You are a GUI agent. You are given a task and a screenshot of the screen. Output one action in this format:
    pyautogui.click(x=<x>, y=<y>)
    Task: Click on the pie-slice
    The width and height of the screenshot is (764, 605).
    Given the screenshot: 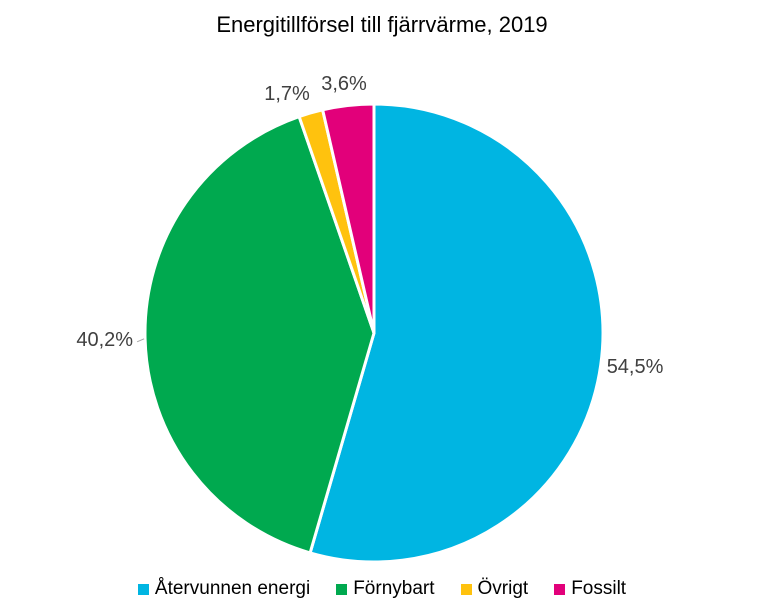 What is the action you would take?
    pyautogui.click(x=348, y=218)
    